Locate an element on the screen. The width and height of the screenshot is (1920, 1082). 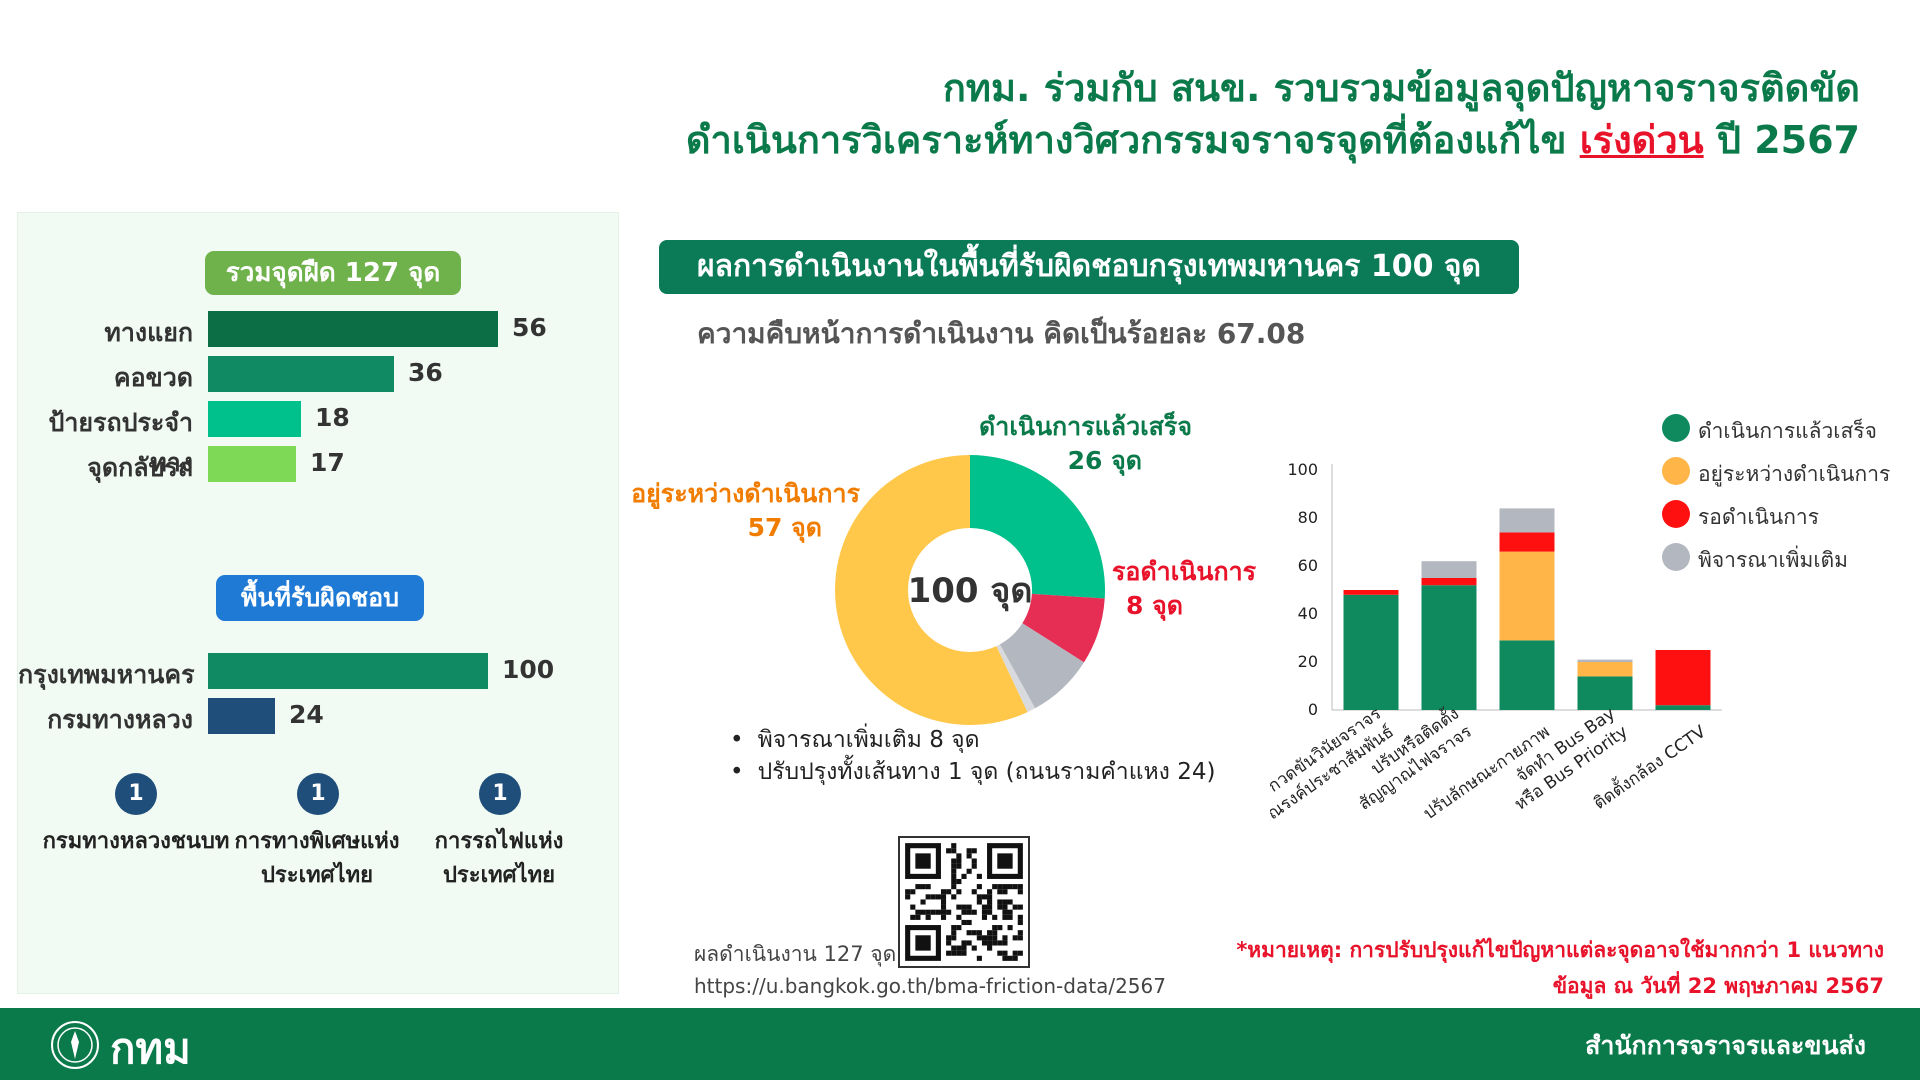
department-name: สำนักการจราจรและขนส่ง is located at coordinates (1725, 1045).